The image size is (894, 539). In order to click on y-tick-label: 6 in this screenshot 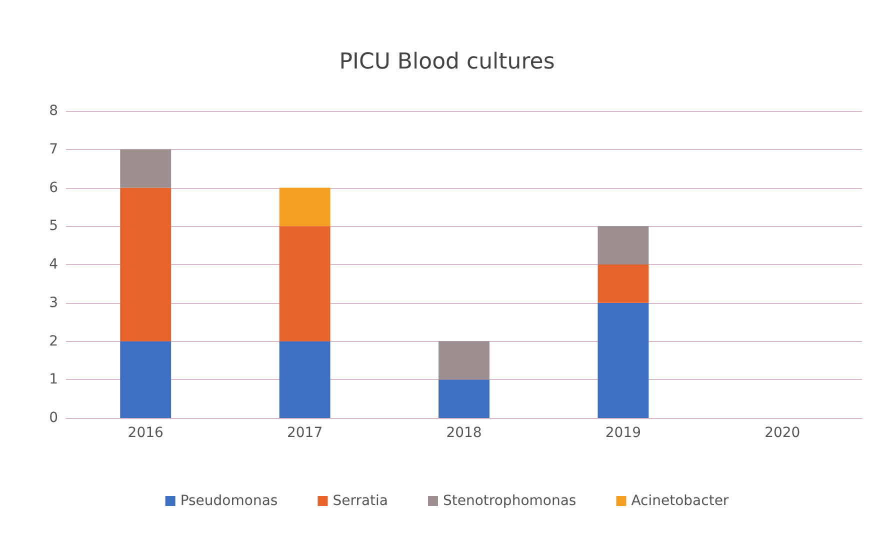, I will do `click(53, 188)`.